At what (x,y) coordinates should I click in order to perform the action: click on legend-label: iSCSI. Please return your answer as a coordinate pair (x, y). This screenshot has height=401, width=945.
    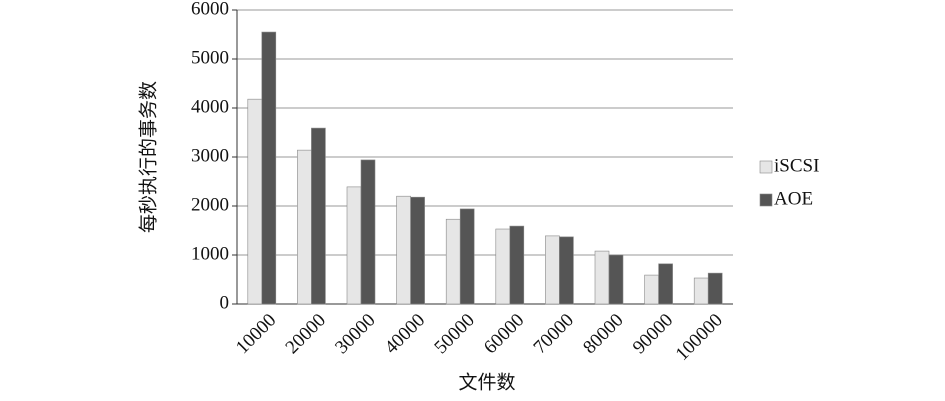
    Looking at the image, I should click on (796, 165).